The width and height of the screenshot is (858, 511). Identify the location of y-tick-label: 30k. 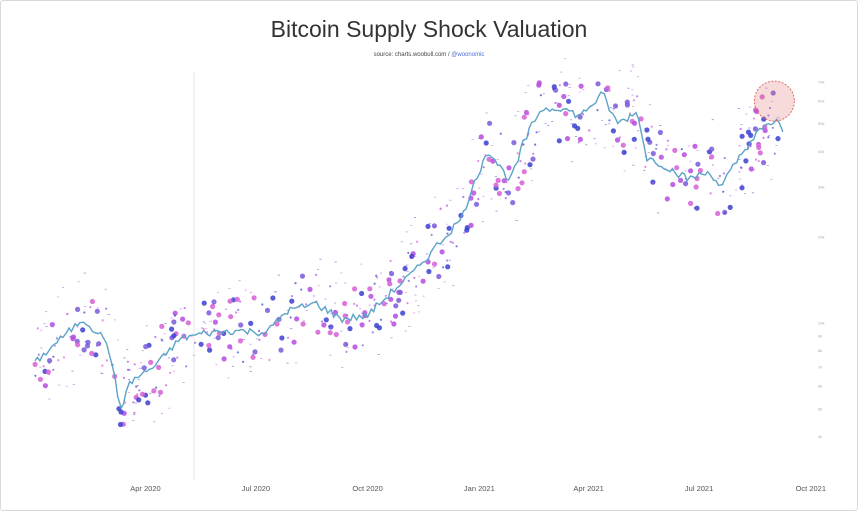
(821, 186).